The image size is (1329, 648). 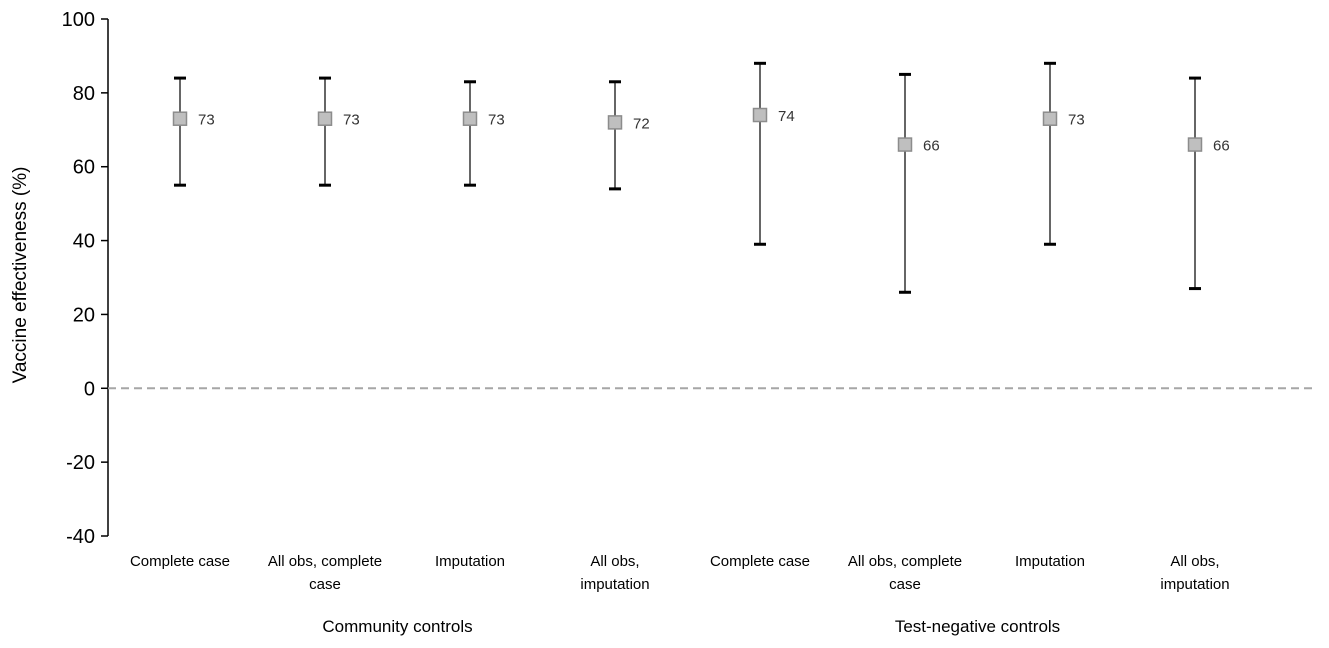 I want to click on y-axis-title: Vaccine effectiveness (%), so click(x=20, y=275).